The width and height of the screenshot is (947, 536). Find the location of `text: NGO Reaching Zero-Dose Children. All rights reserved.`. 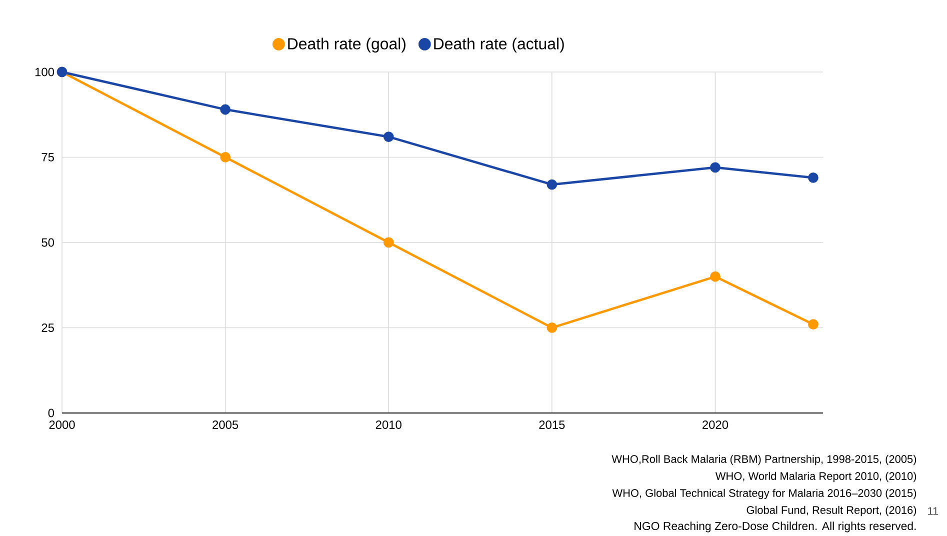

text: NGO Reaching Zero-Dose Children. All rights reserved. is located at coordinates (775, 527).